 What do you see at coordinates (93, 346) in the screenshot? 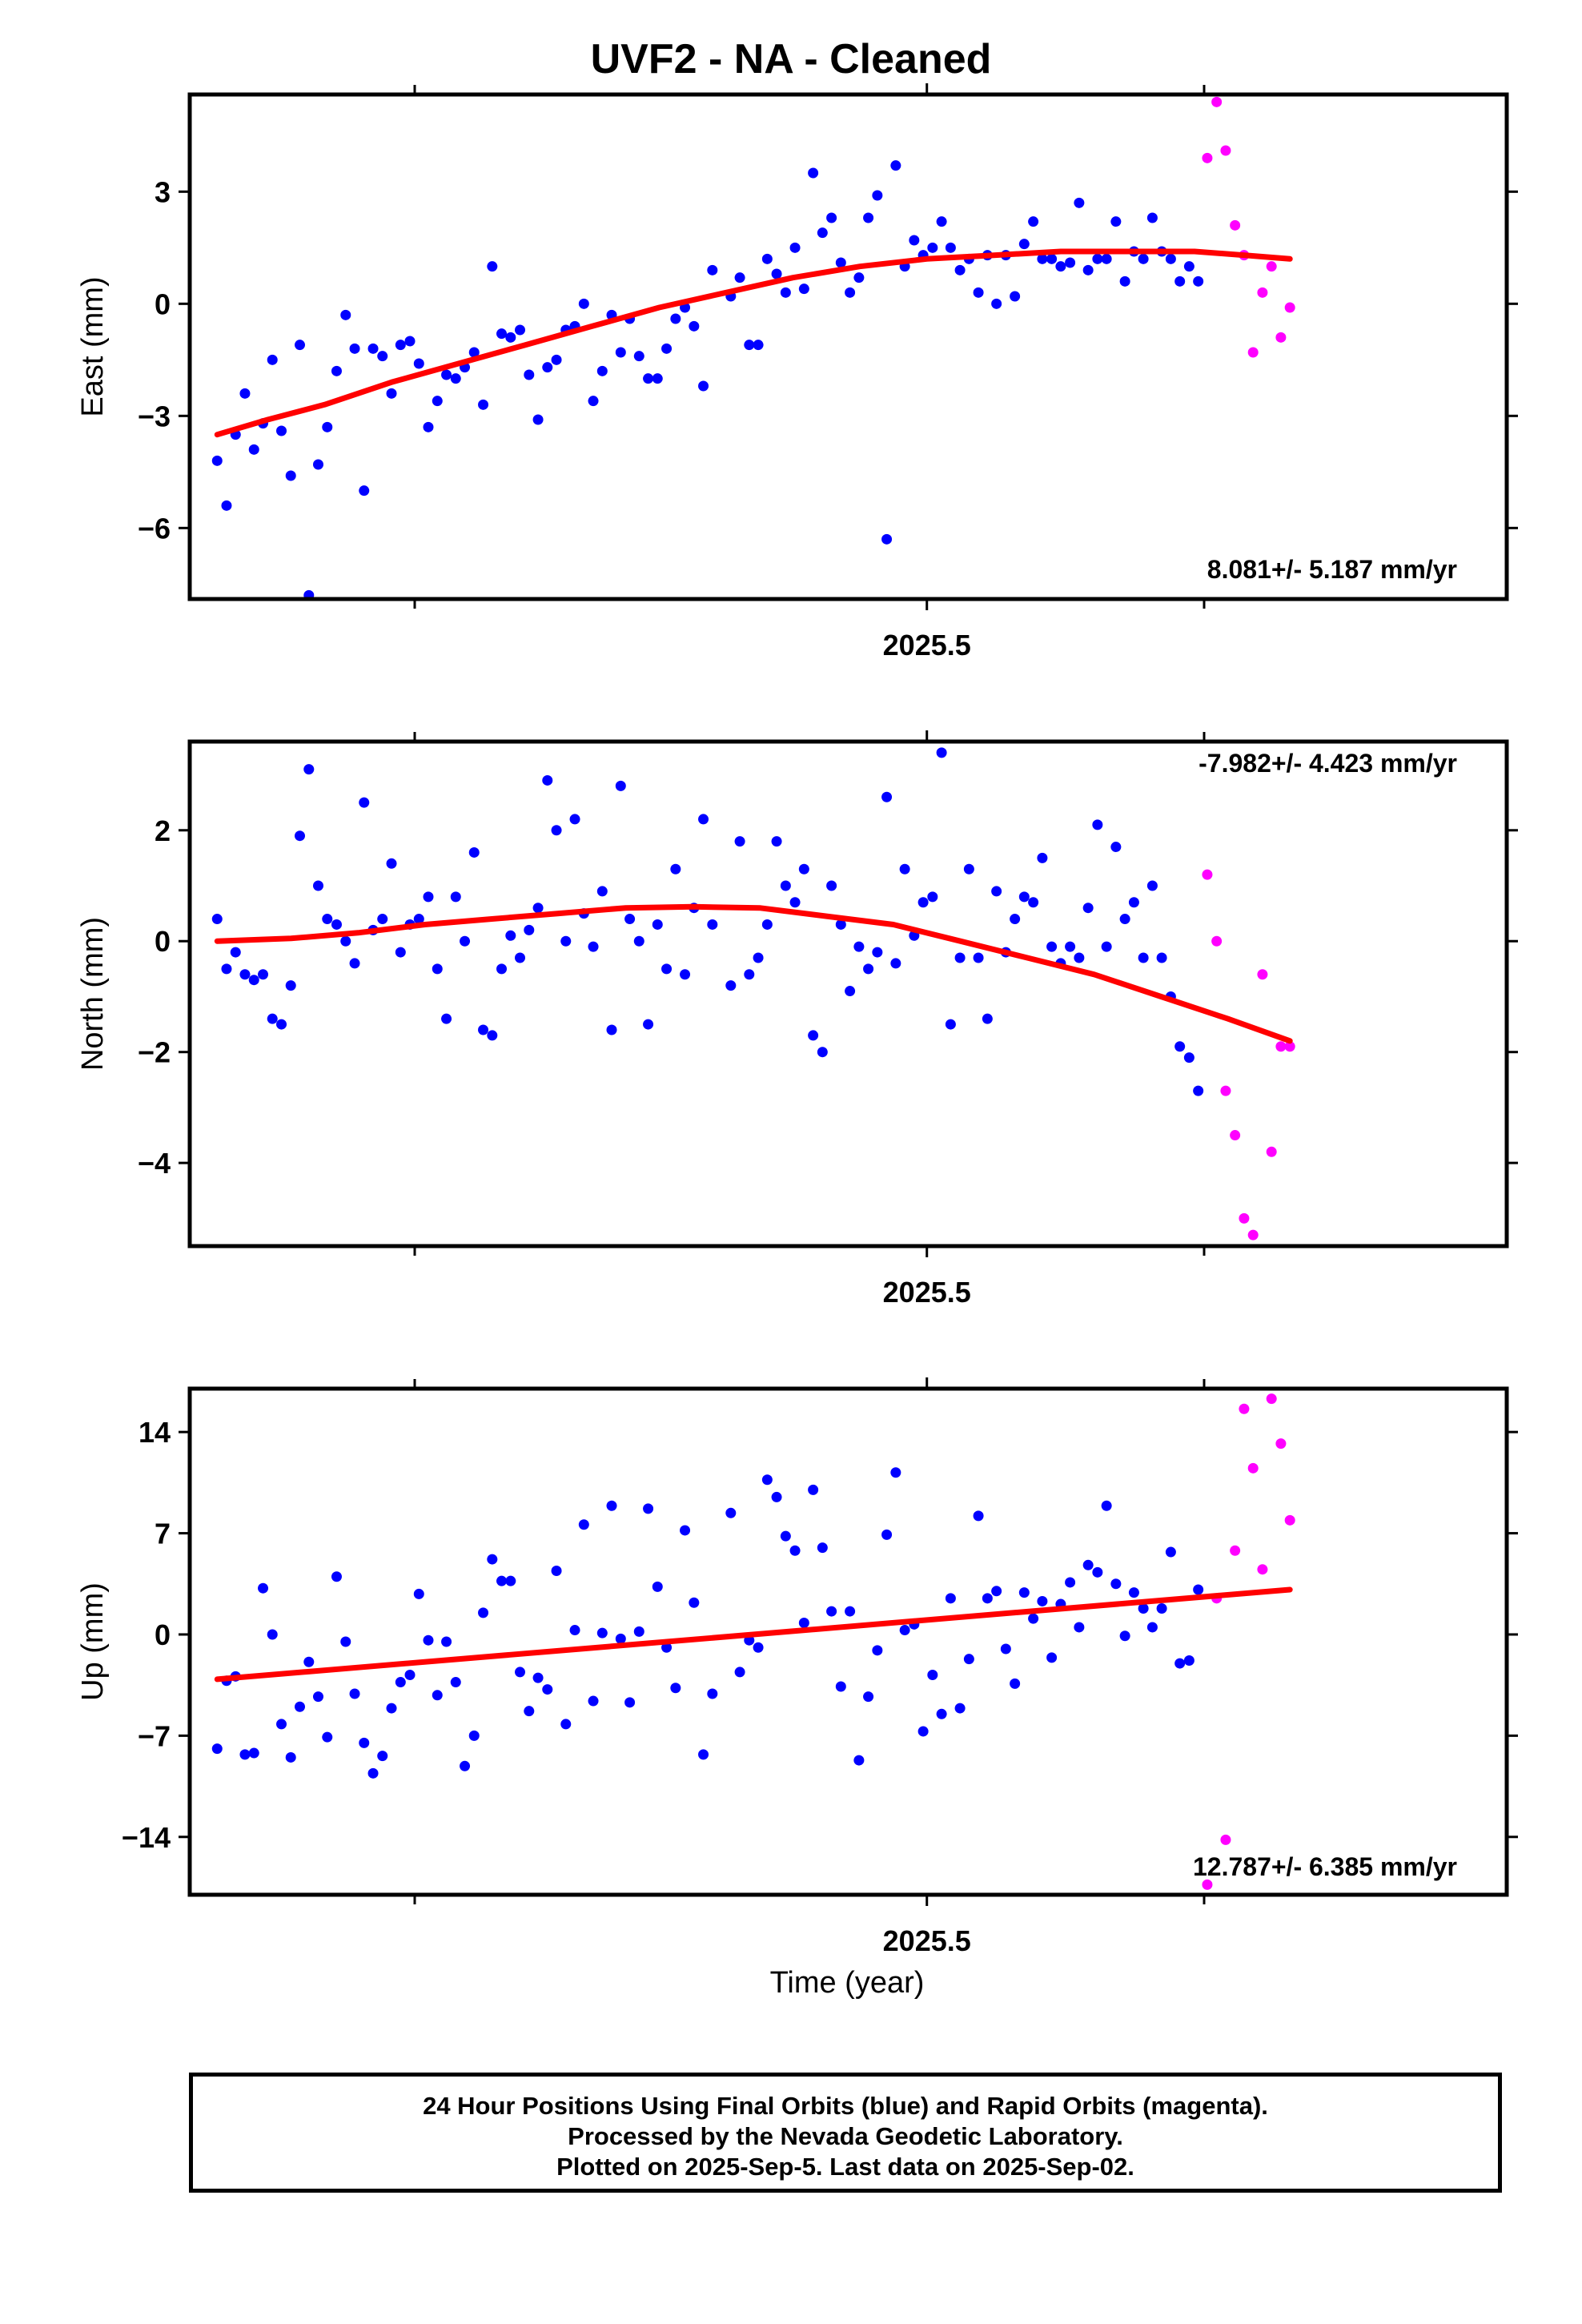
I see `east-ylabel: East (mm)` at bounding box center [93, 346].